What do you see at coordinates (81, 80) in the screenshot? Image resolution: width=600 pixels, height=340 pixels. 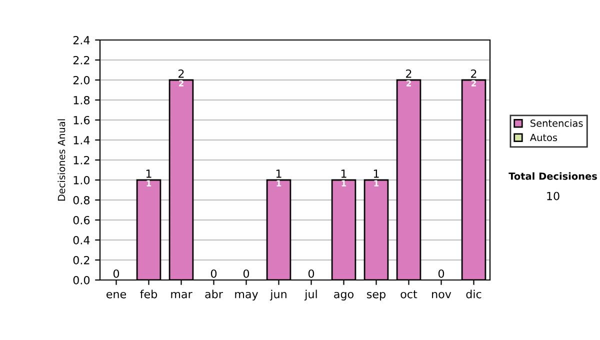 I see `text: 2.0` at bounding box center [81, 80].